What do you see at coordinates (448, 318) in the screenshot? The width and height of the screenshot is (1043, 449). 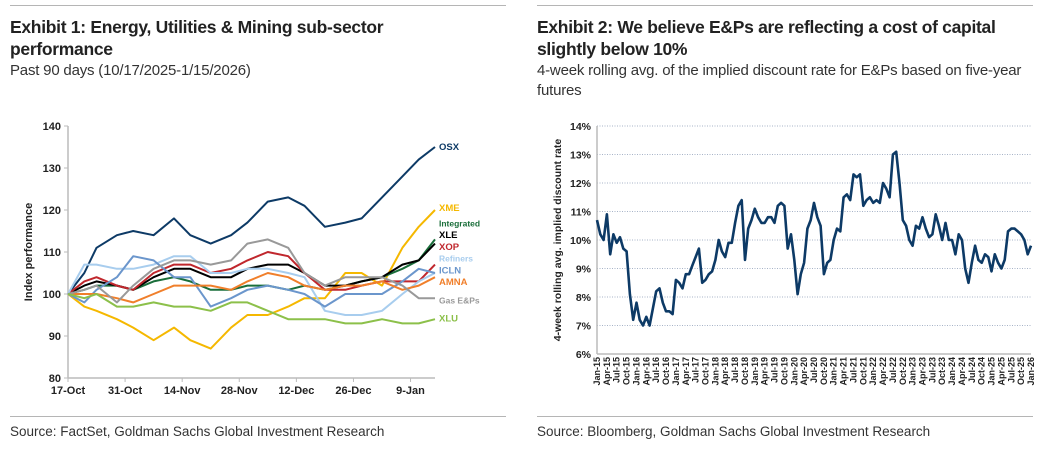 I see `series-label: XLU` at bounding box center [448, 318].